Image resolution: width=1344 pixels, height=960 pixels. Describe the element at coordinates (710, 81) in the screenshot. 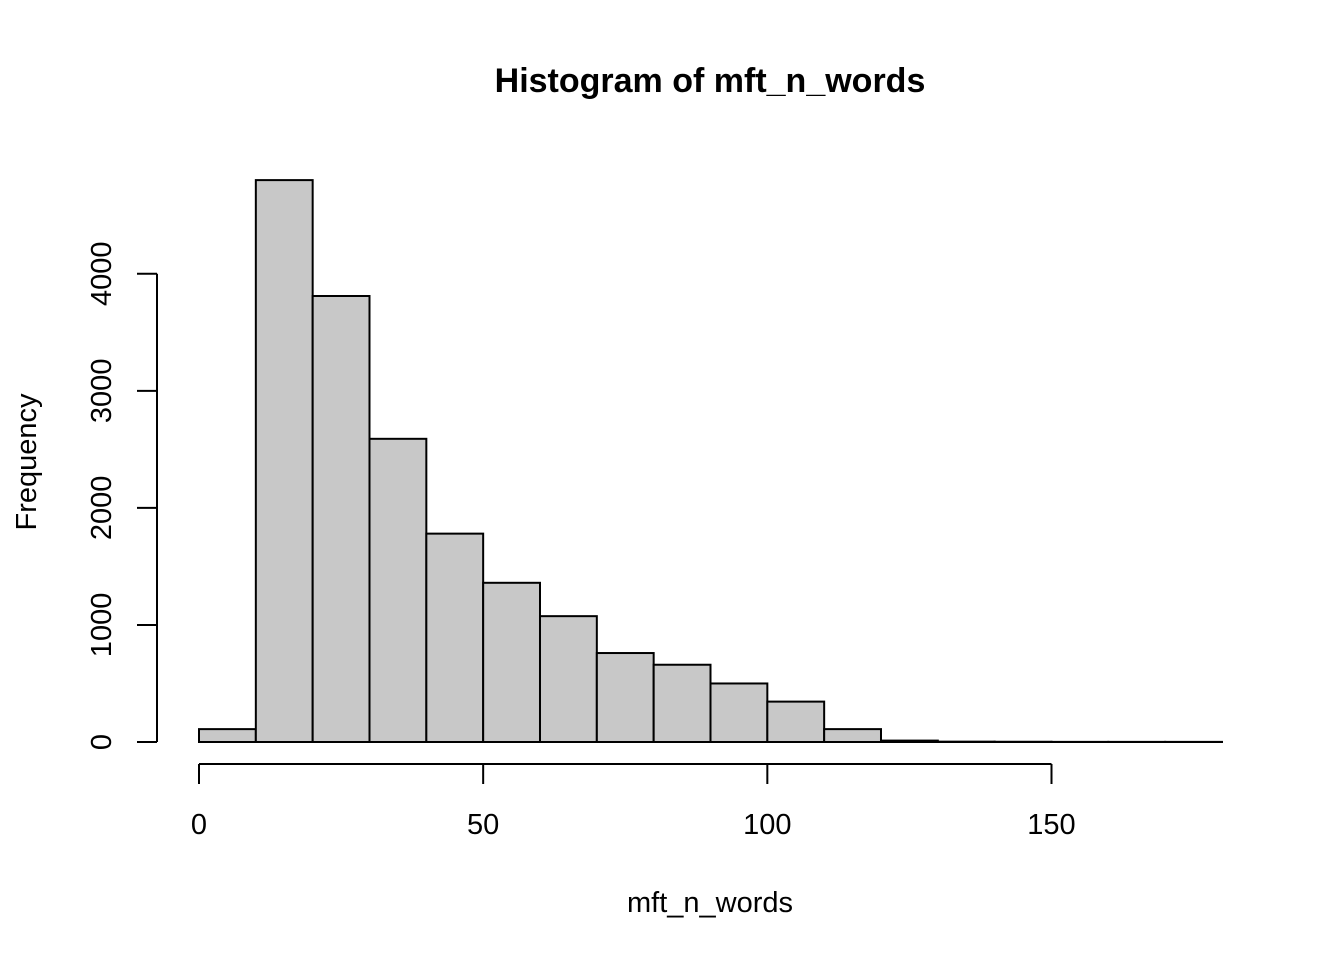

I see `chart-title: Histogram of mft_n_words` at that location.